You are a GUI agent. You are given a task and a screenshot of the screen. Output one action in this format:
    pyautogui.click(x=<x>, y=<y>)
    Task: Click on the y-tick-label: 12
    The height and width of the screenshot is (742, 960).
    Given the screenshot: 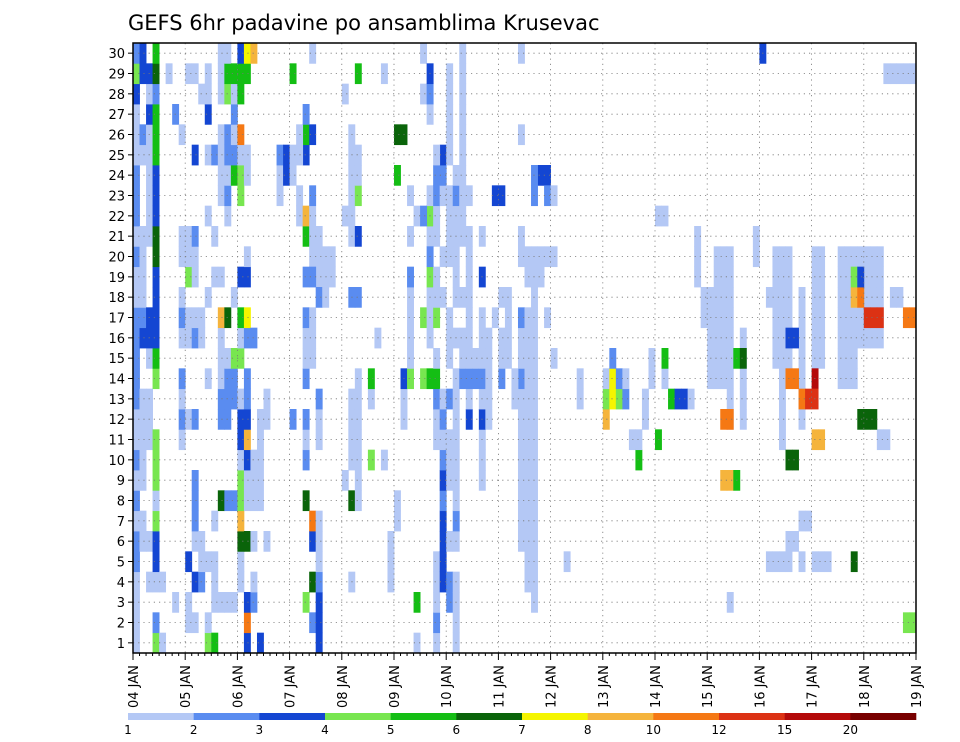 What is the action you would take?
    pyautogui.click(x=116, y=420)
    